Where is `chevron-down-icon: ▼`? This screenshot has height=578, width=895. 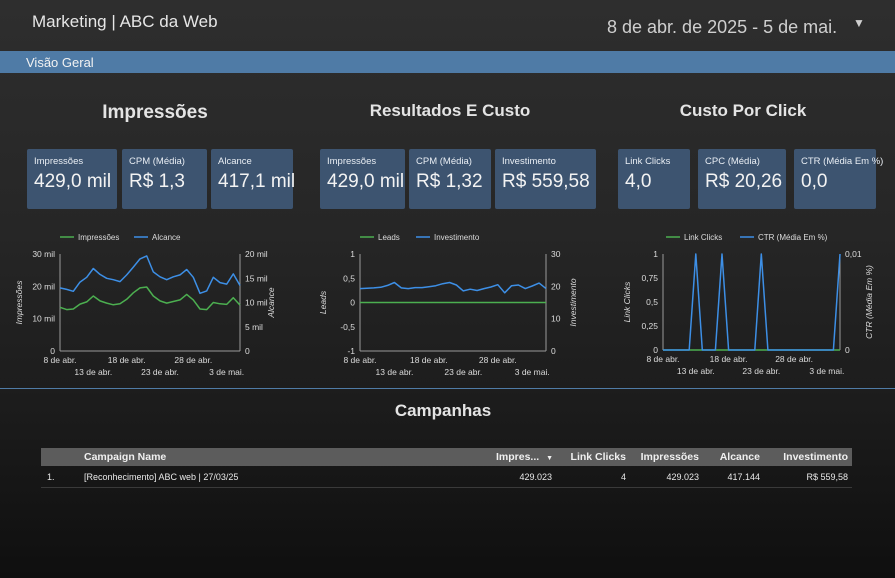 chevron-down-icon: ▼ is located at coordinates (859, 23).